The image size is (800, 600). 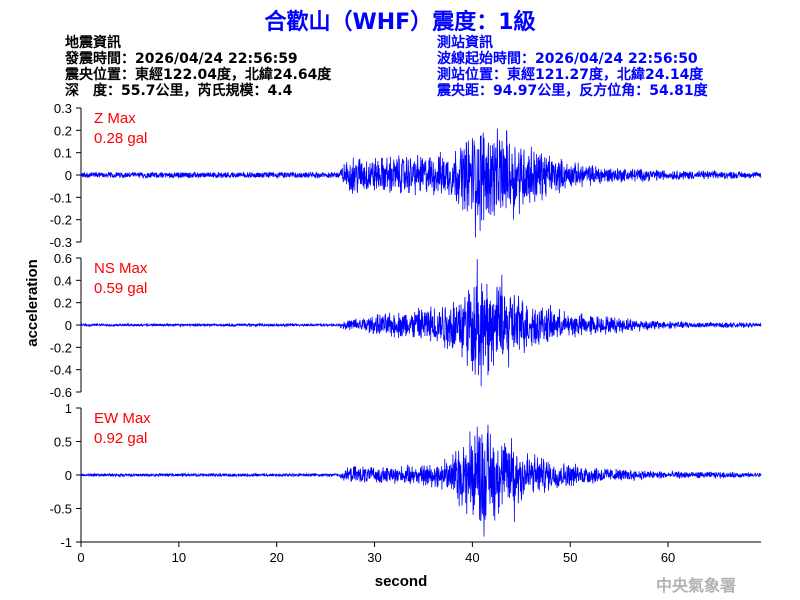 I want to click on y-tick-label: -1, so click(x=66, y=542).